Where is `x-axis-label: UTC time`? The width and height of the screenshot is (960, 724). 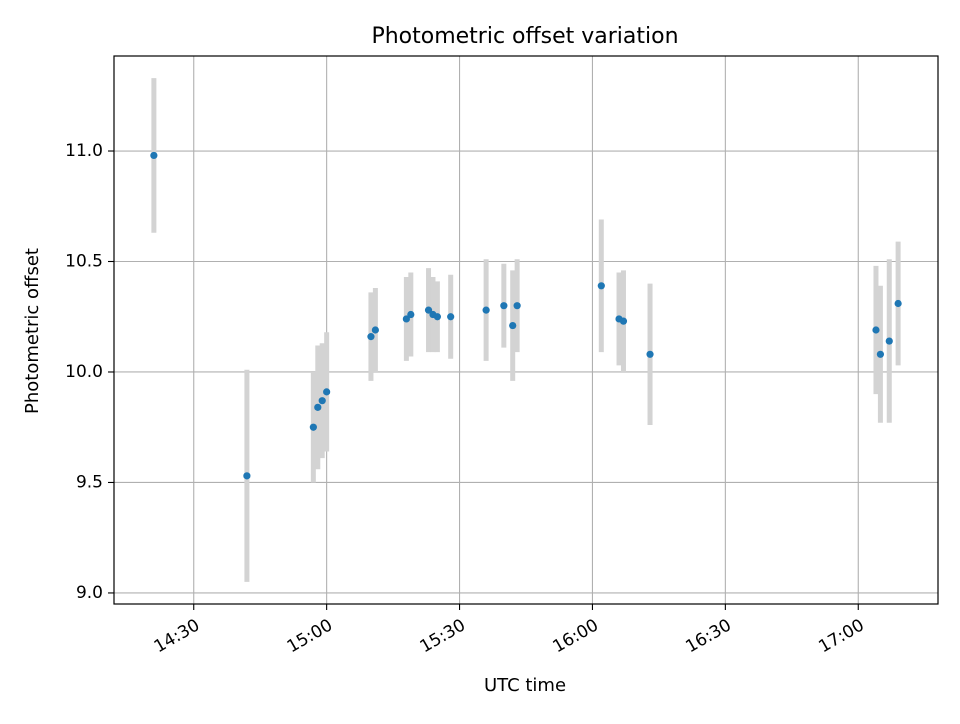
x-axis-label: UTC time is located at coordinates (525, 685).